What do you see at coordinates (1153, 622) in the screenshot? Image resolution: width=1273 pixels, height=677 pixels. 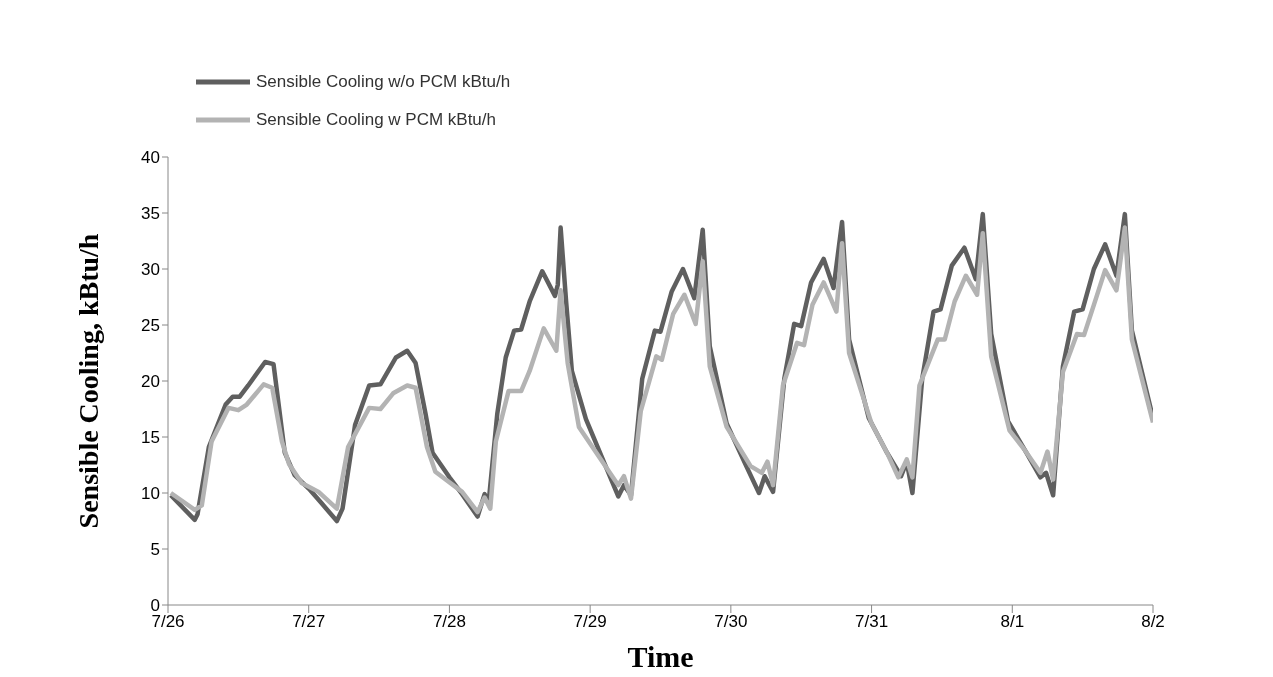 I see `x-tick-label: 8/2` at bounding box center [1153, 622].